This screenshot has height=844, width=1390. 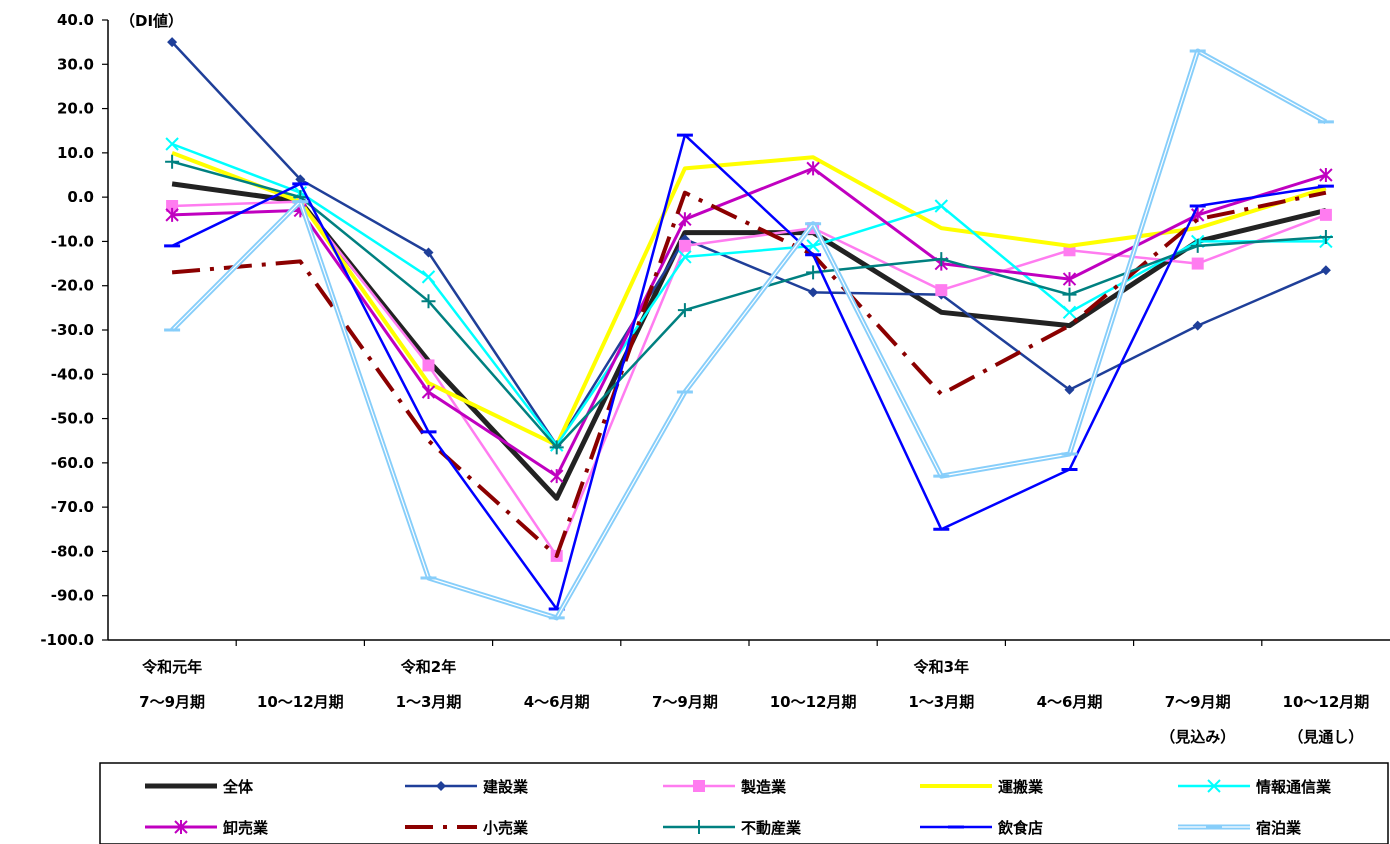 I want to click on y-tick-label: -20.0, so click(x=72, y=286).